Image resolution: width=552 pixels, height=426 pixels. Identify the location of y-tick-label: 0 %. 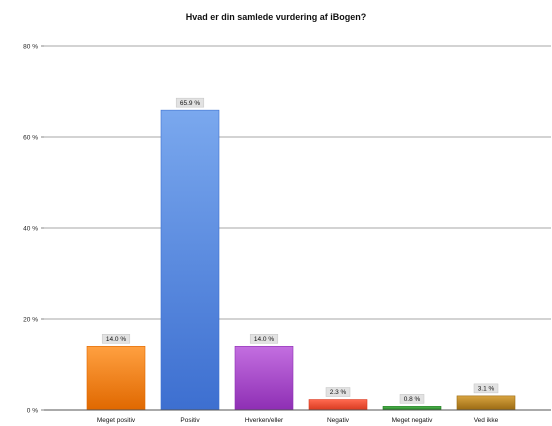
(32, 410).